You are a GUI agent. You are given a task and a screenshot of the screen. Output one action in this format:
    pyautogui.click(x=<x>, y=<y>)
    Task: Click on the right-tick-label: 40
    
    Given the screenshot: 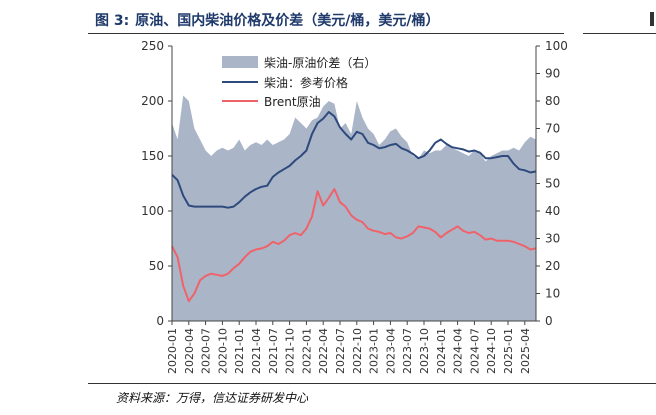 What is the action you would take?
    pyautogui.click(x=552, y=211)
    